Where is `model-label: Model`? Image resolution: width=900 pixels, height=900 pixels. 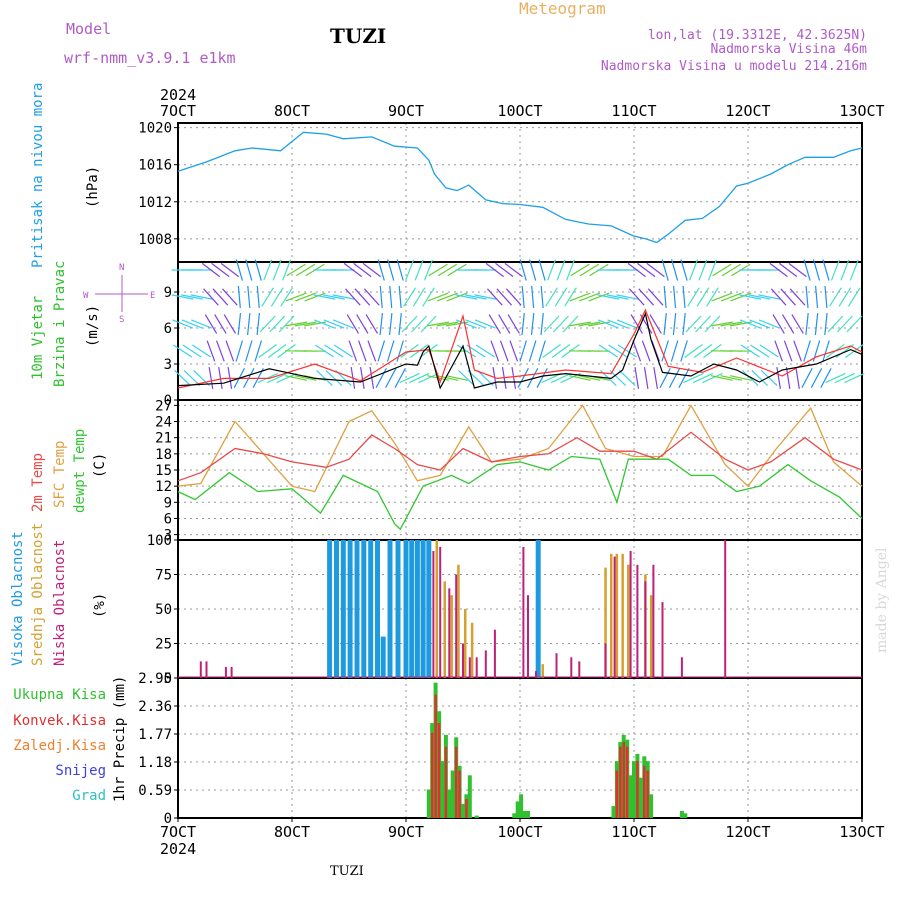
model-label: Model is located at coordinates (88, 29).